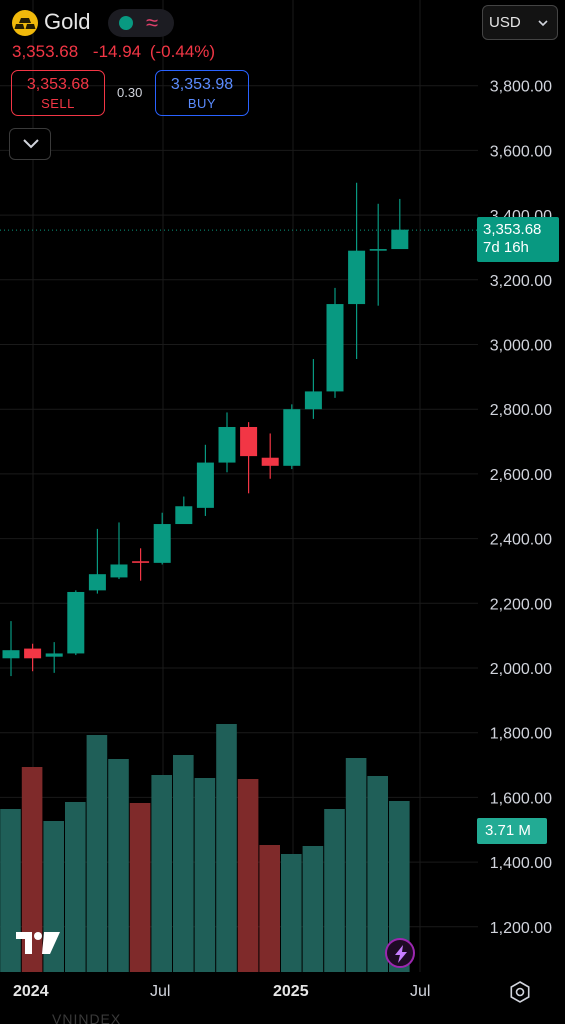 Image resolution: width=565 pixels, height=1024 pixels. What do you see at coordinates (202, 103) in the screenshot?
I see `buy-label: BUY` at bounding box center [202, 103].